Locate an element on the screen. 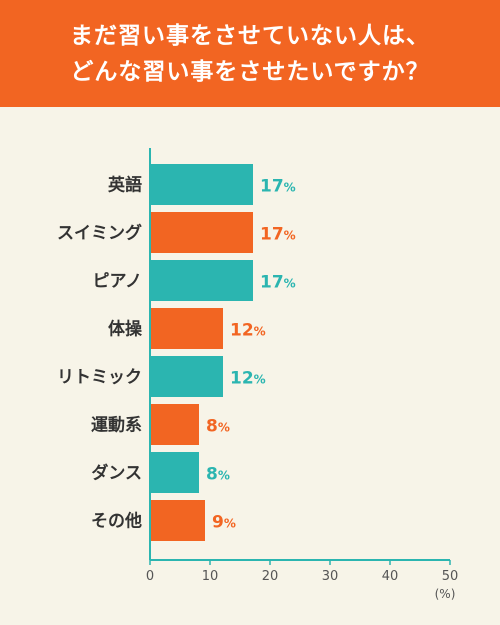 The width and height of the screenshot is (500, 625). x-tick-label-50: 50 is located at coordinates (450, 576).